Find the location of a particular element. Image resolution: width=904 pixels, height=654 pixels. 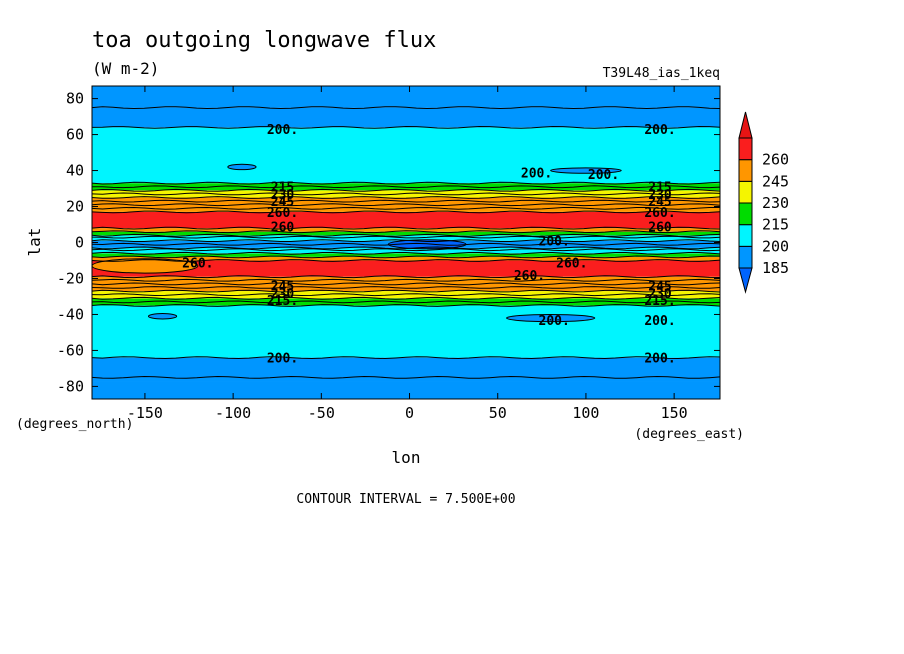

x-tick-label: 100 is located at coordinates (585, 413).